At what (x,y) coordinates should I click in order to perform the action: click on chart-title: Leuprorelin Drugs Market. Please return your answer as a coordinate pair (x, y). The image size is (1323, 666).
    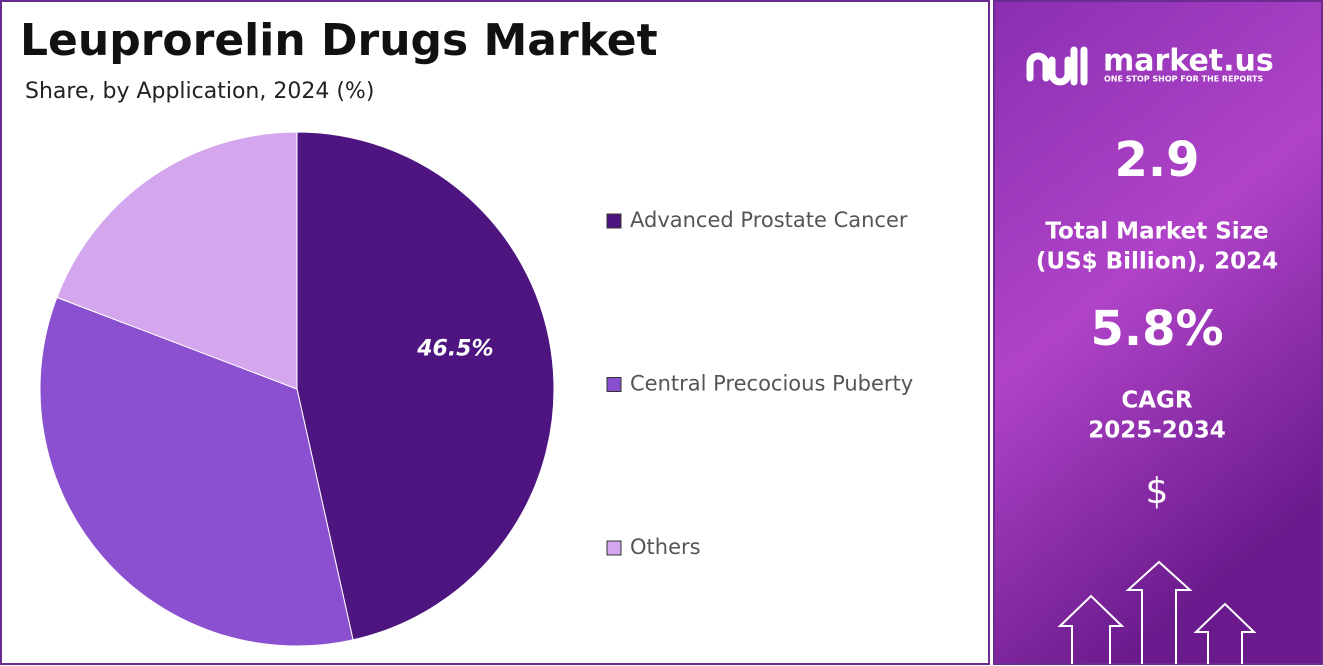
    Looking at the image, I should click on (339, 40).